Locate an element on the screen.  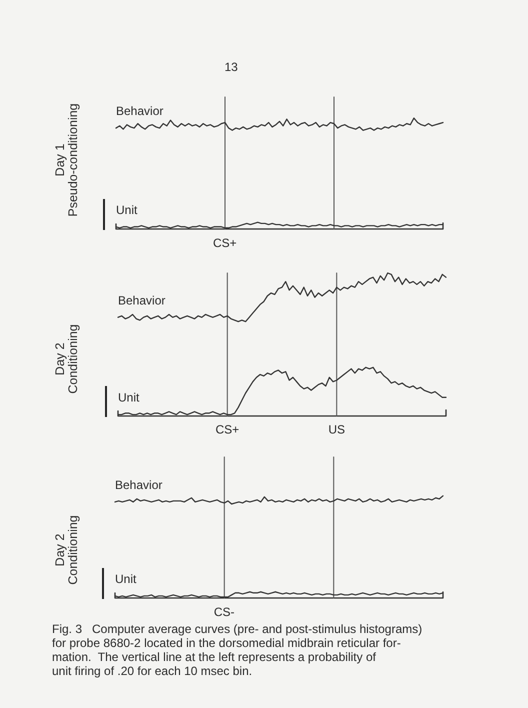
text: 13 is located at coordinates (231, 67).